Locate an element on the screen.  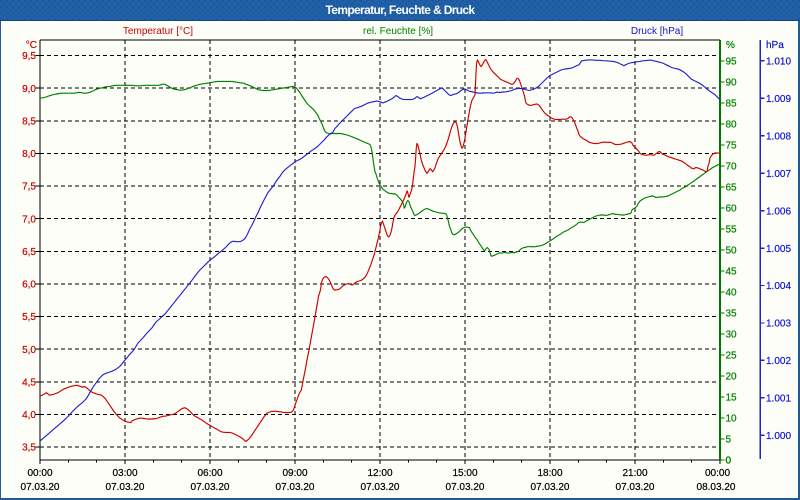
svg-text: 5,5 is located at coordinates (29, 317).